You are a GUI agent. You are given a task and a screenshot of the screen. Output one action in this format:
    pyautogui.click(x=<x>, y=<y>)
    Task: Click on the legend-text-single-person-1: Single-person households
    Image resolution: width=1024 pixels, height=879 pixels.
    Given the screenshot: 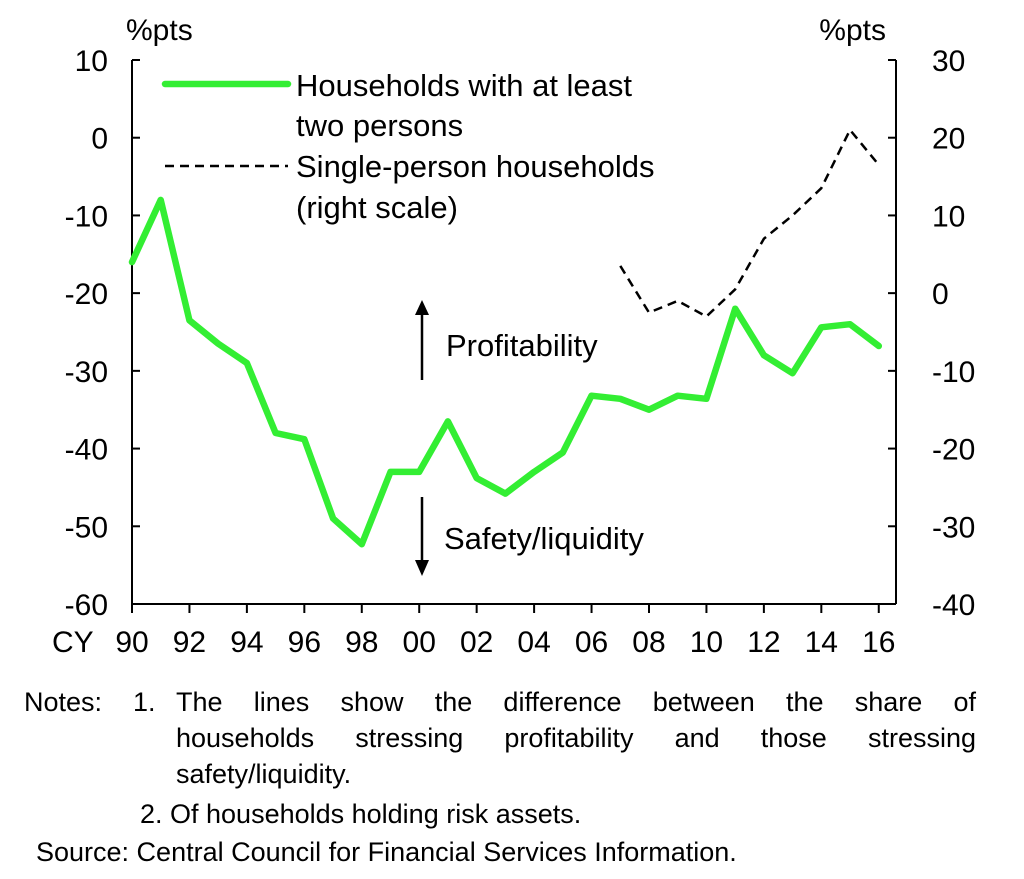 What is the action you would take?
    pyautogui.click(x=475, y=166)
    